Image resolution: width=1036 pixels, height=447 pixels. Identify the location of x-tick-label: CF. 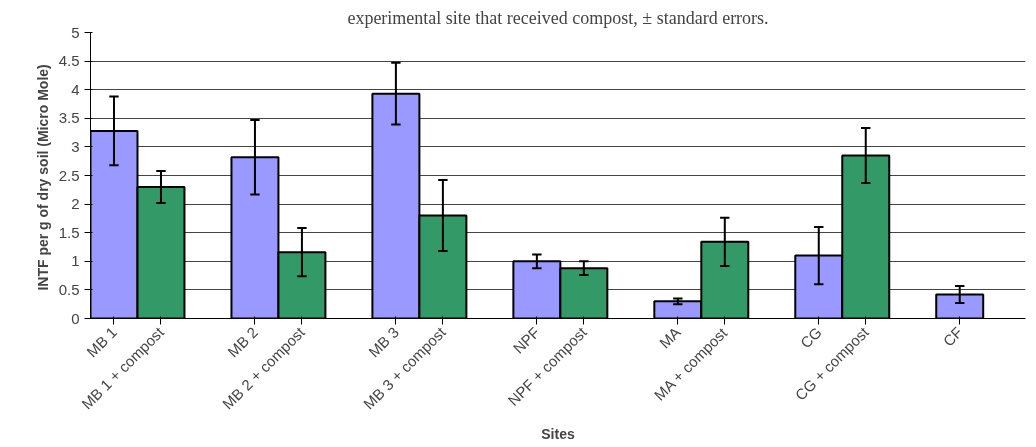
(952, 336).